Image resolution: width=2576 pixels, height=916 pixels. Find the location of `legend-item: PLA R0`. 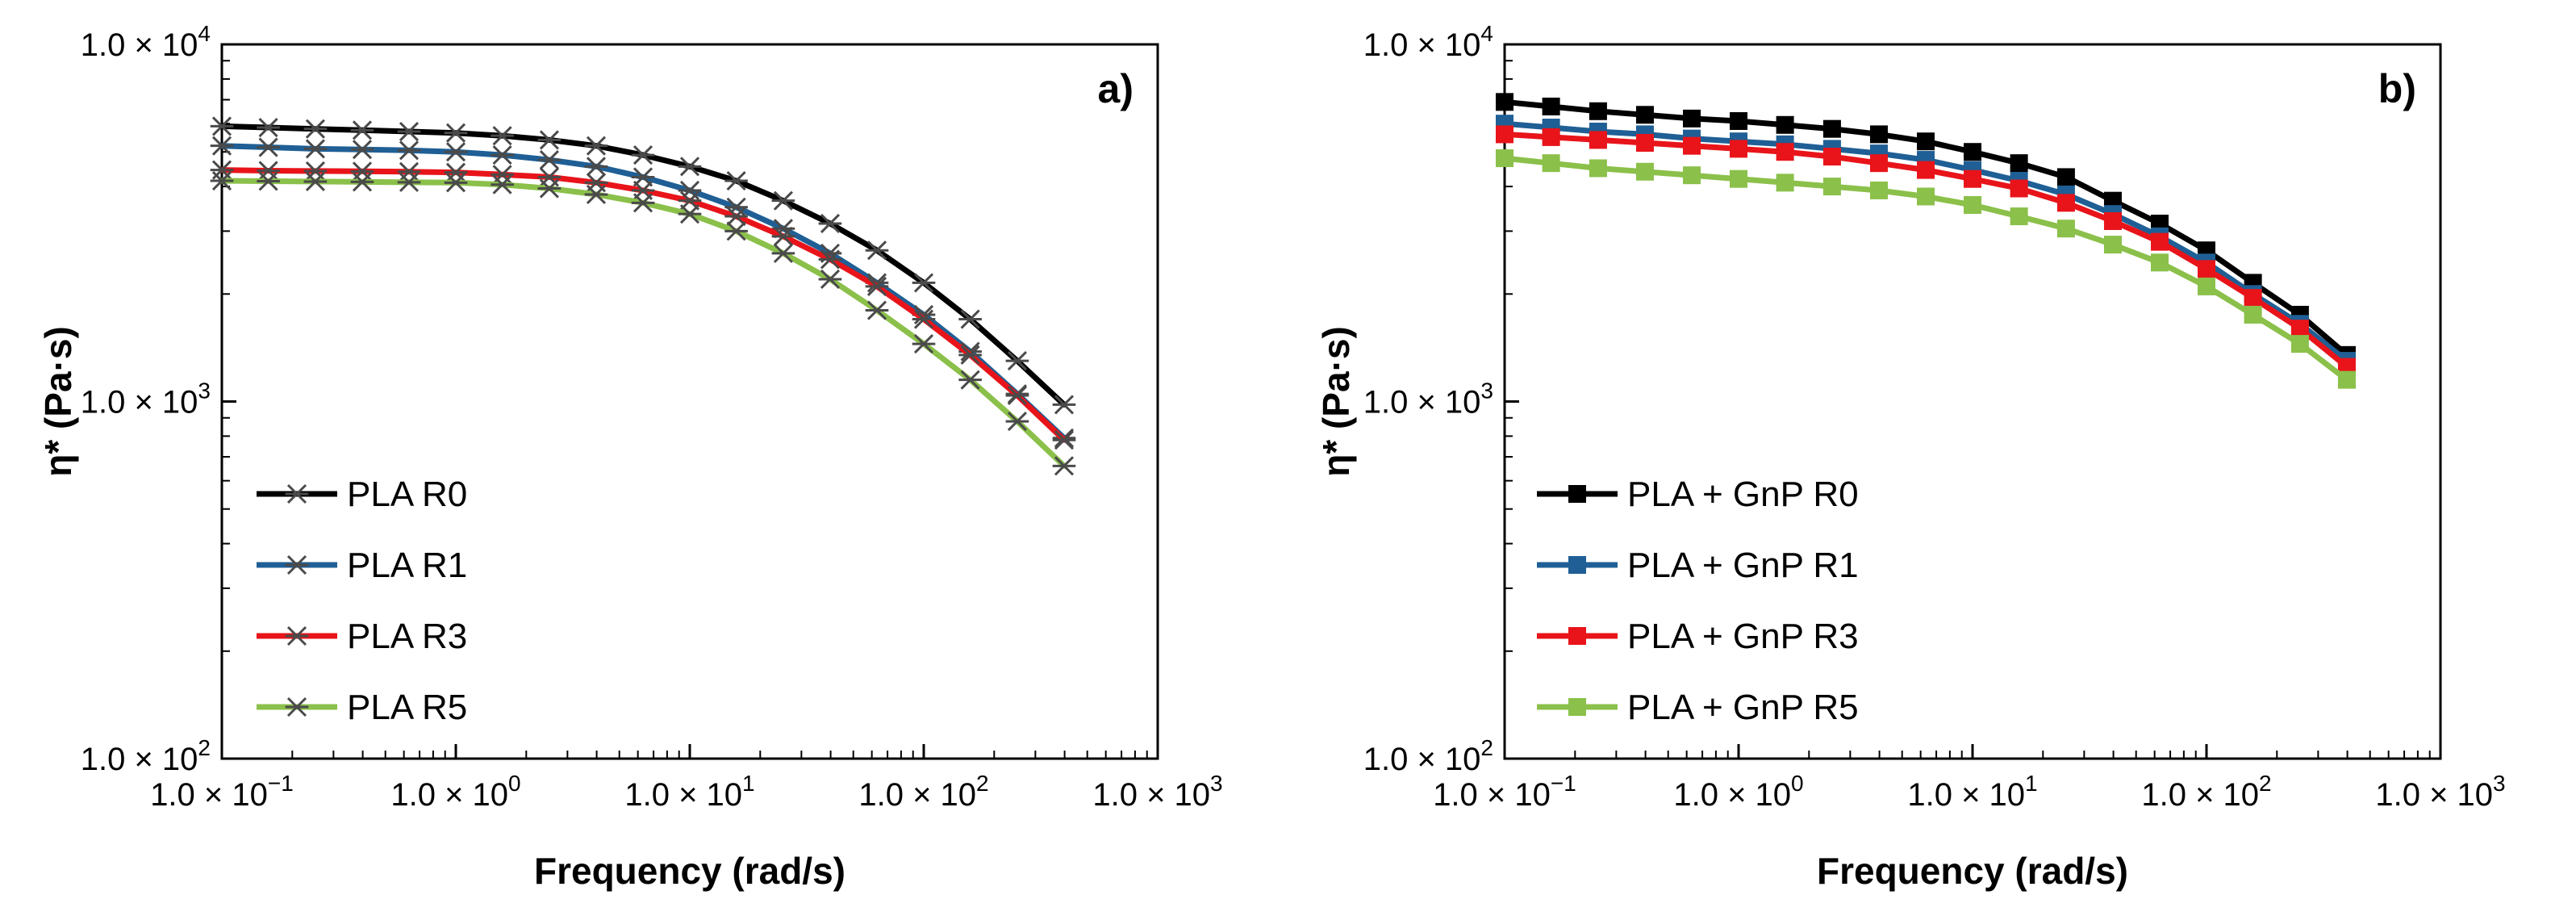

legend-item: PLA R0 is located at coordinates (362, 495).